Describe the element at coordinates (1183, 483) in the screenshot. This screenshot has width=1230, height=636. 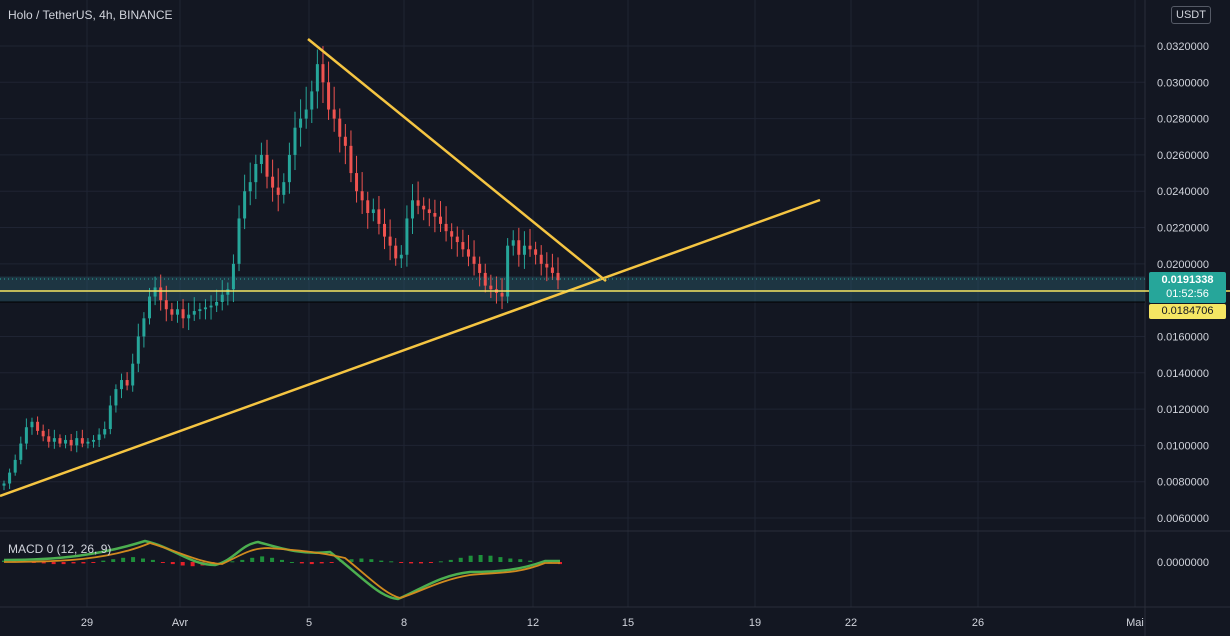
I see `price-axis-label: 0.0080000` at that location.